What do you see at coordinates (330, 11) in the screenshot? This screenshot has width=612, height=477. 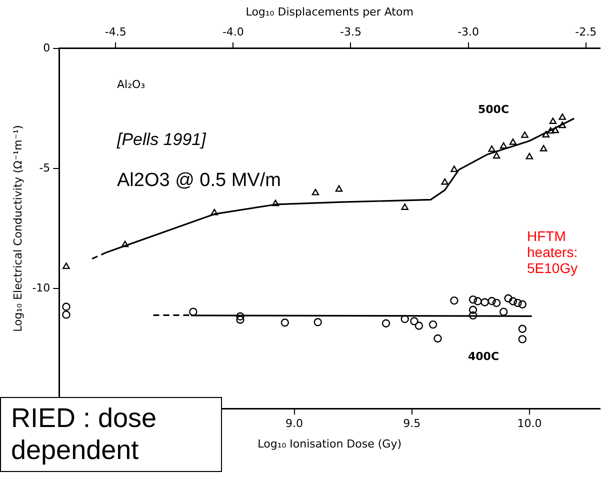 I see `x2-axis-title: Log₁₀ Displacements per Atom` at bounding box center [330, 11].